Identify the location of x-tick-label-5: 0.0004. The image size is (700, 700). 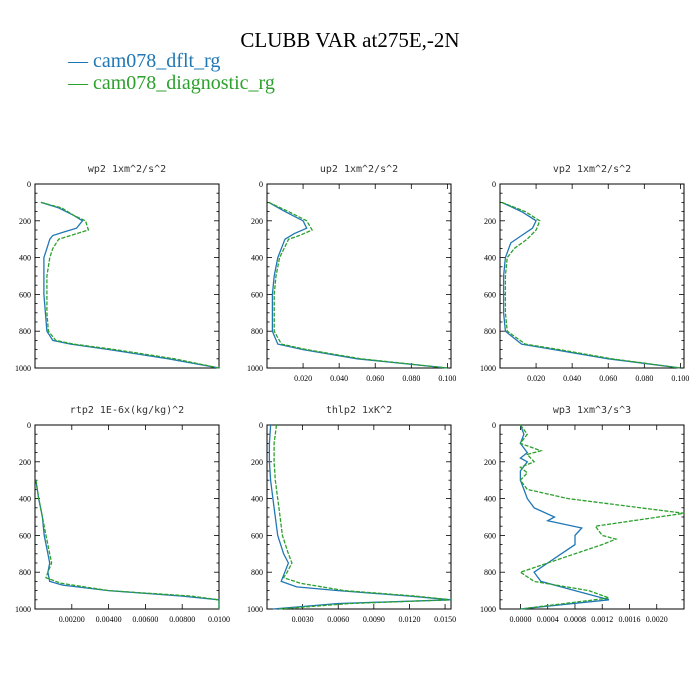
(548, 619).